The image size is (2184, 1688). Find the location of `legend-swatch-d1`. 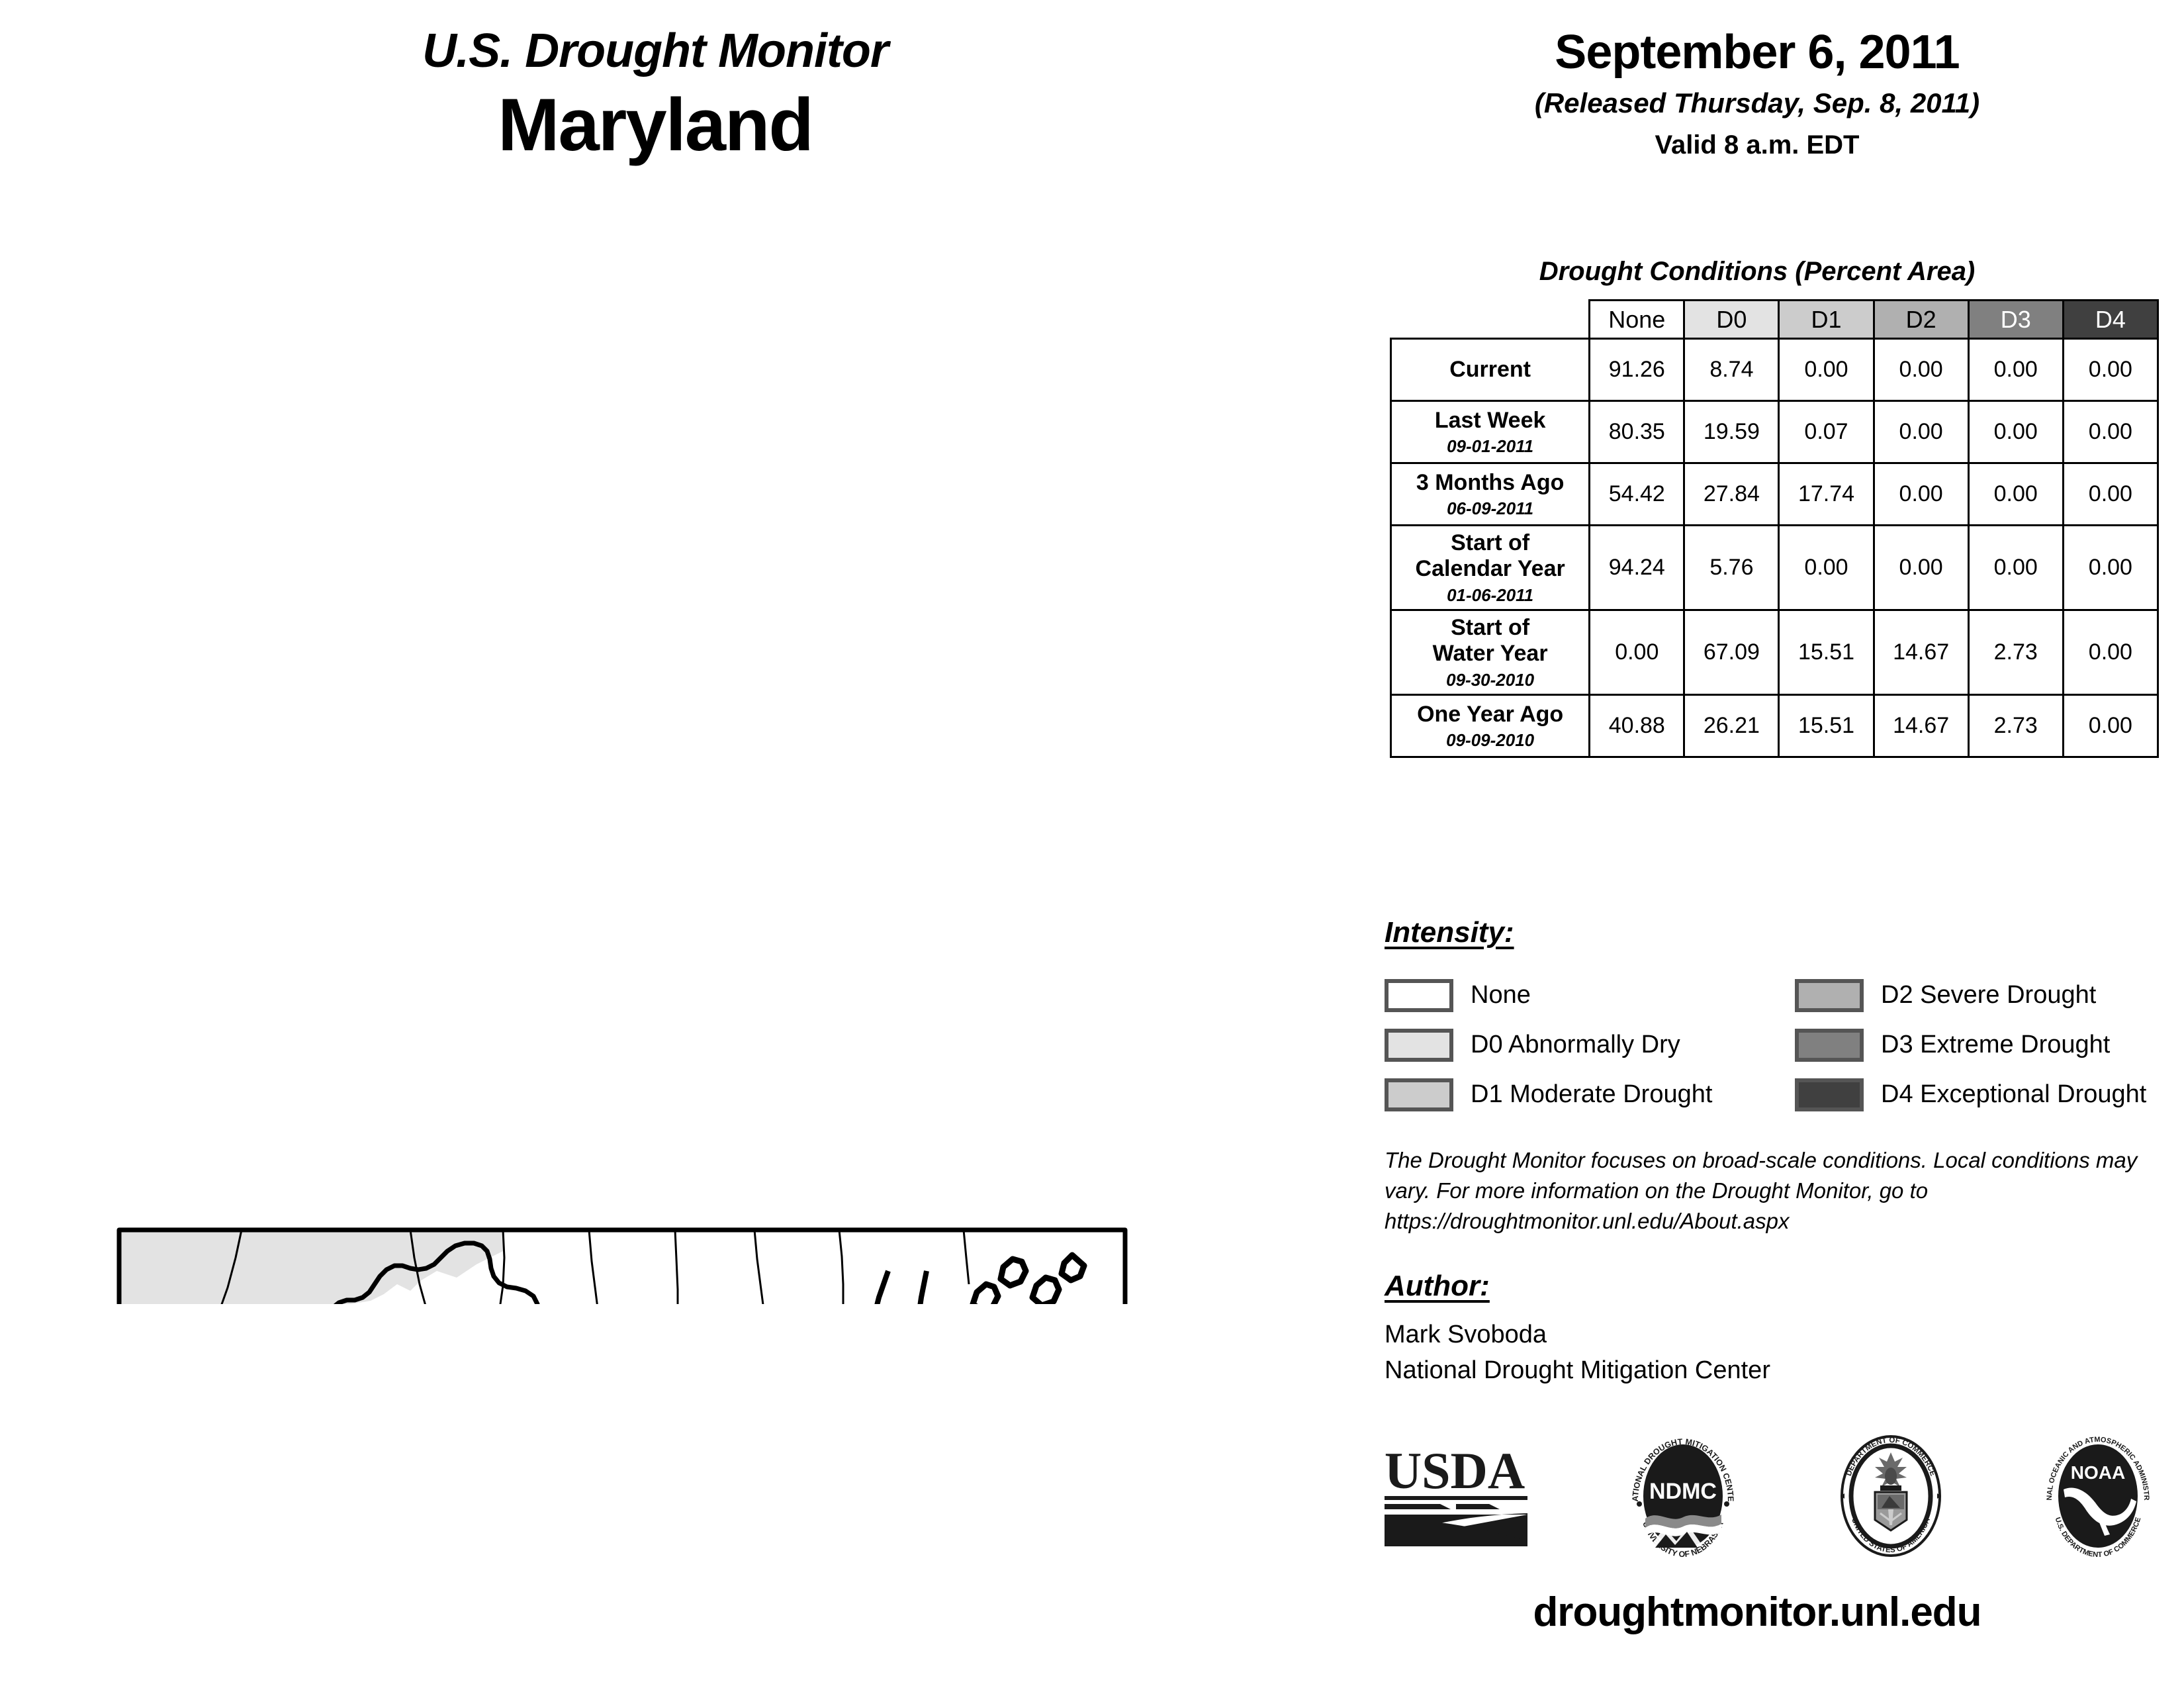

legend-swatch-d1 is located at coordinates (1419, 1094).